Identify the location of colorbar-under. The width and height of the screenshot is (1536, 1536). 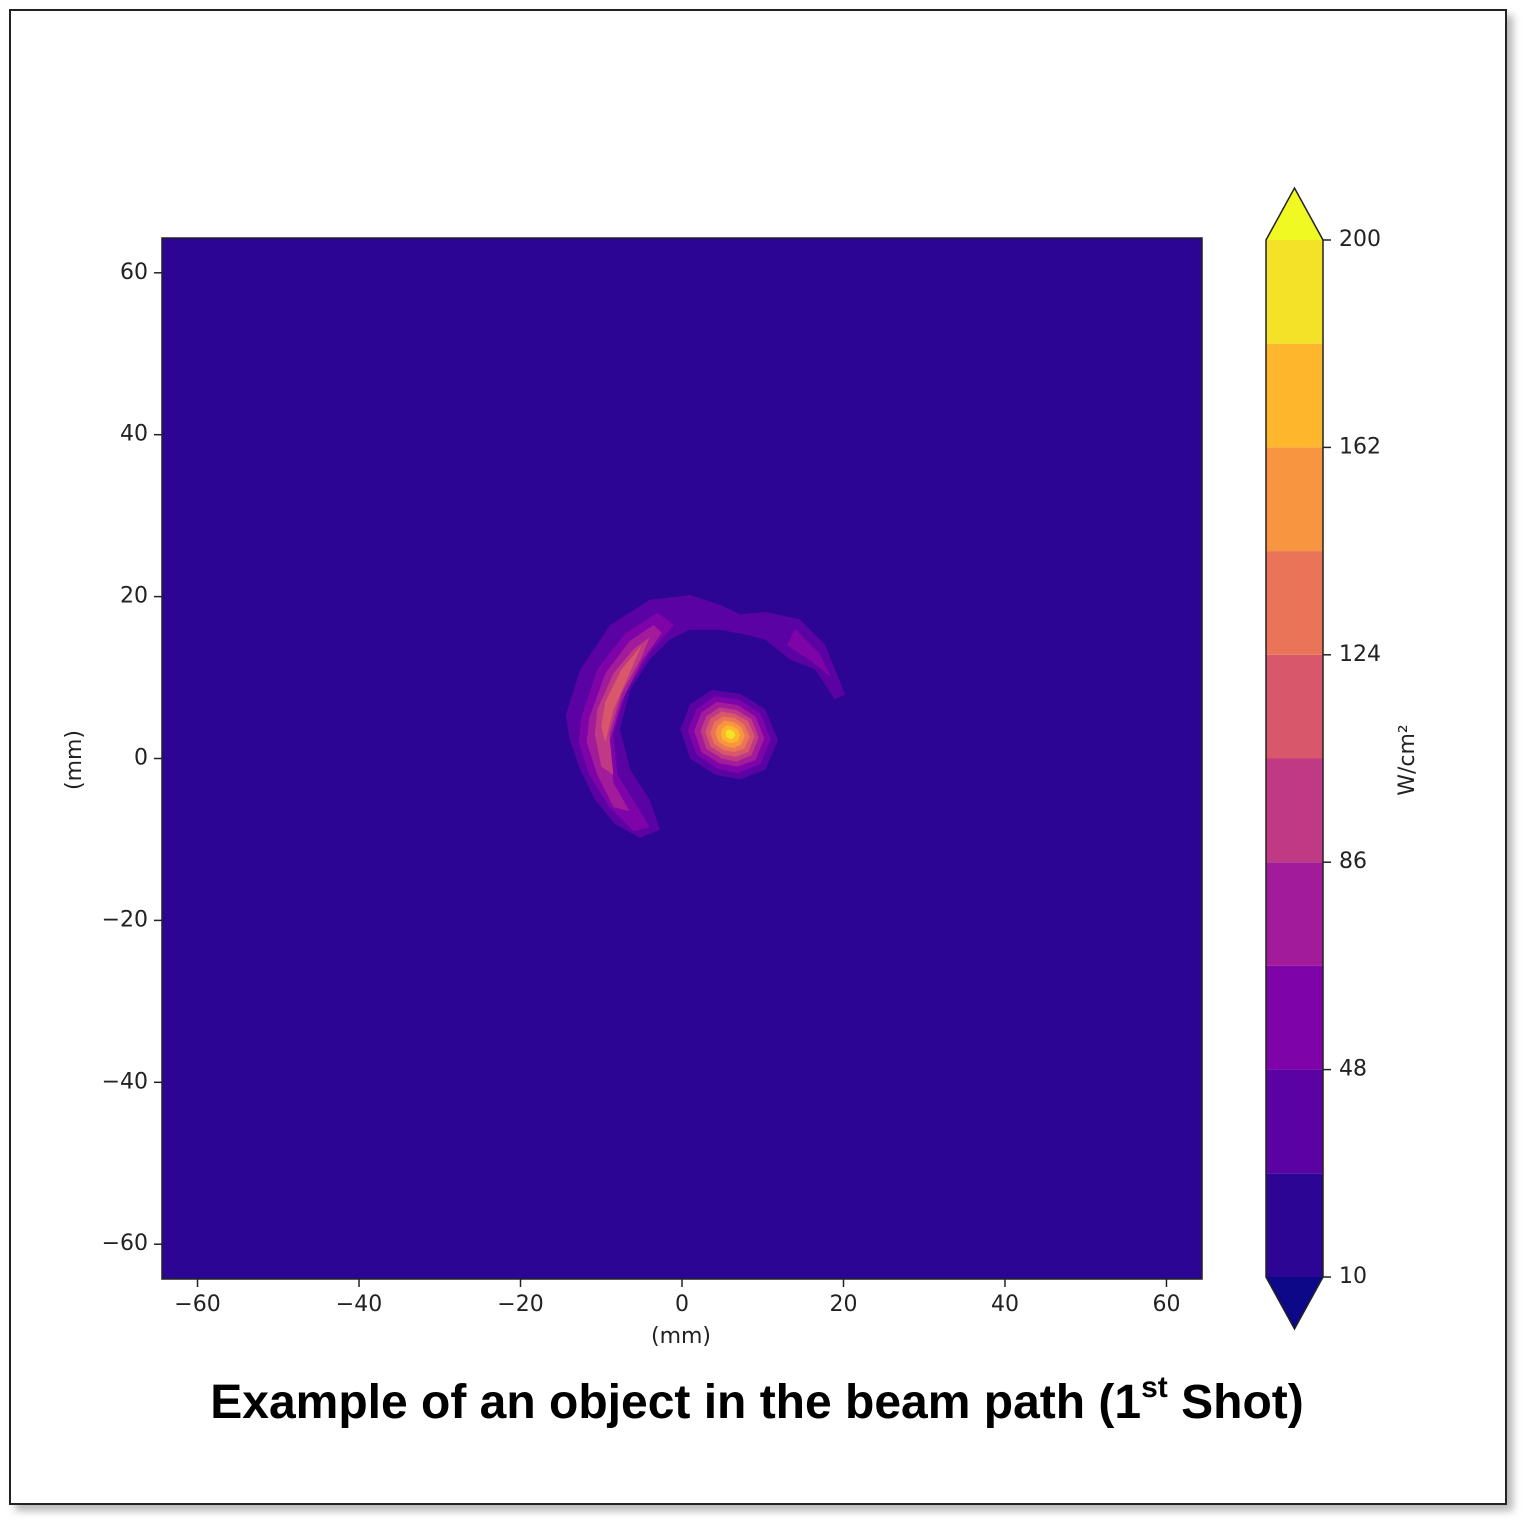
(1294, 1303).